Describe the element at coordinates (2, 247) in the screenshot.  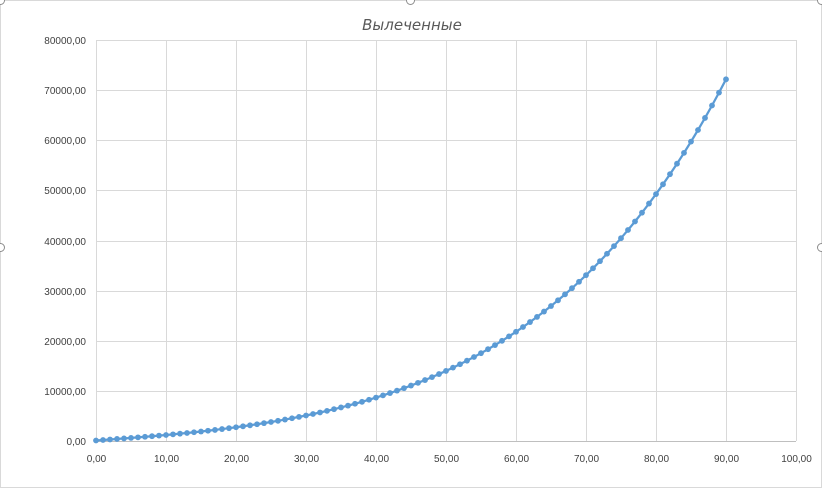
I see `resize-handle-middle-left` at that location.